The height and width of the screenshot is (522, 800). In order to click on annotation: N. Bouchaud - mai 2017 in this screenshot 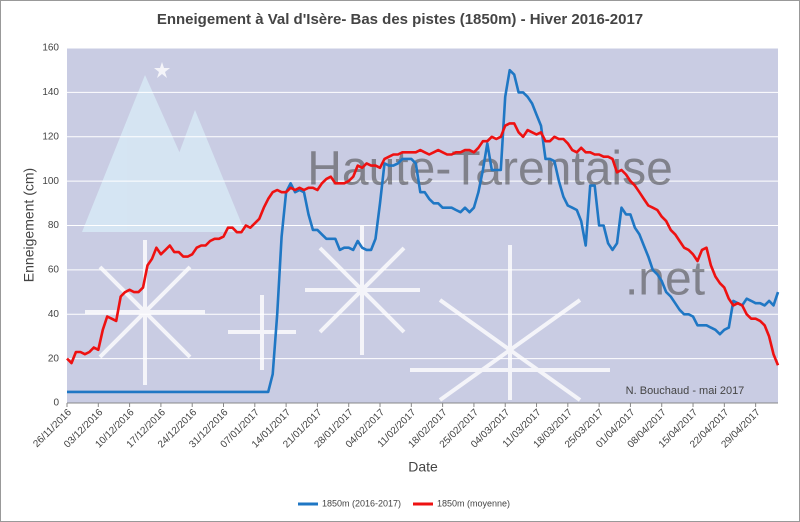, I will do `click(685, 391)`.